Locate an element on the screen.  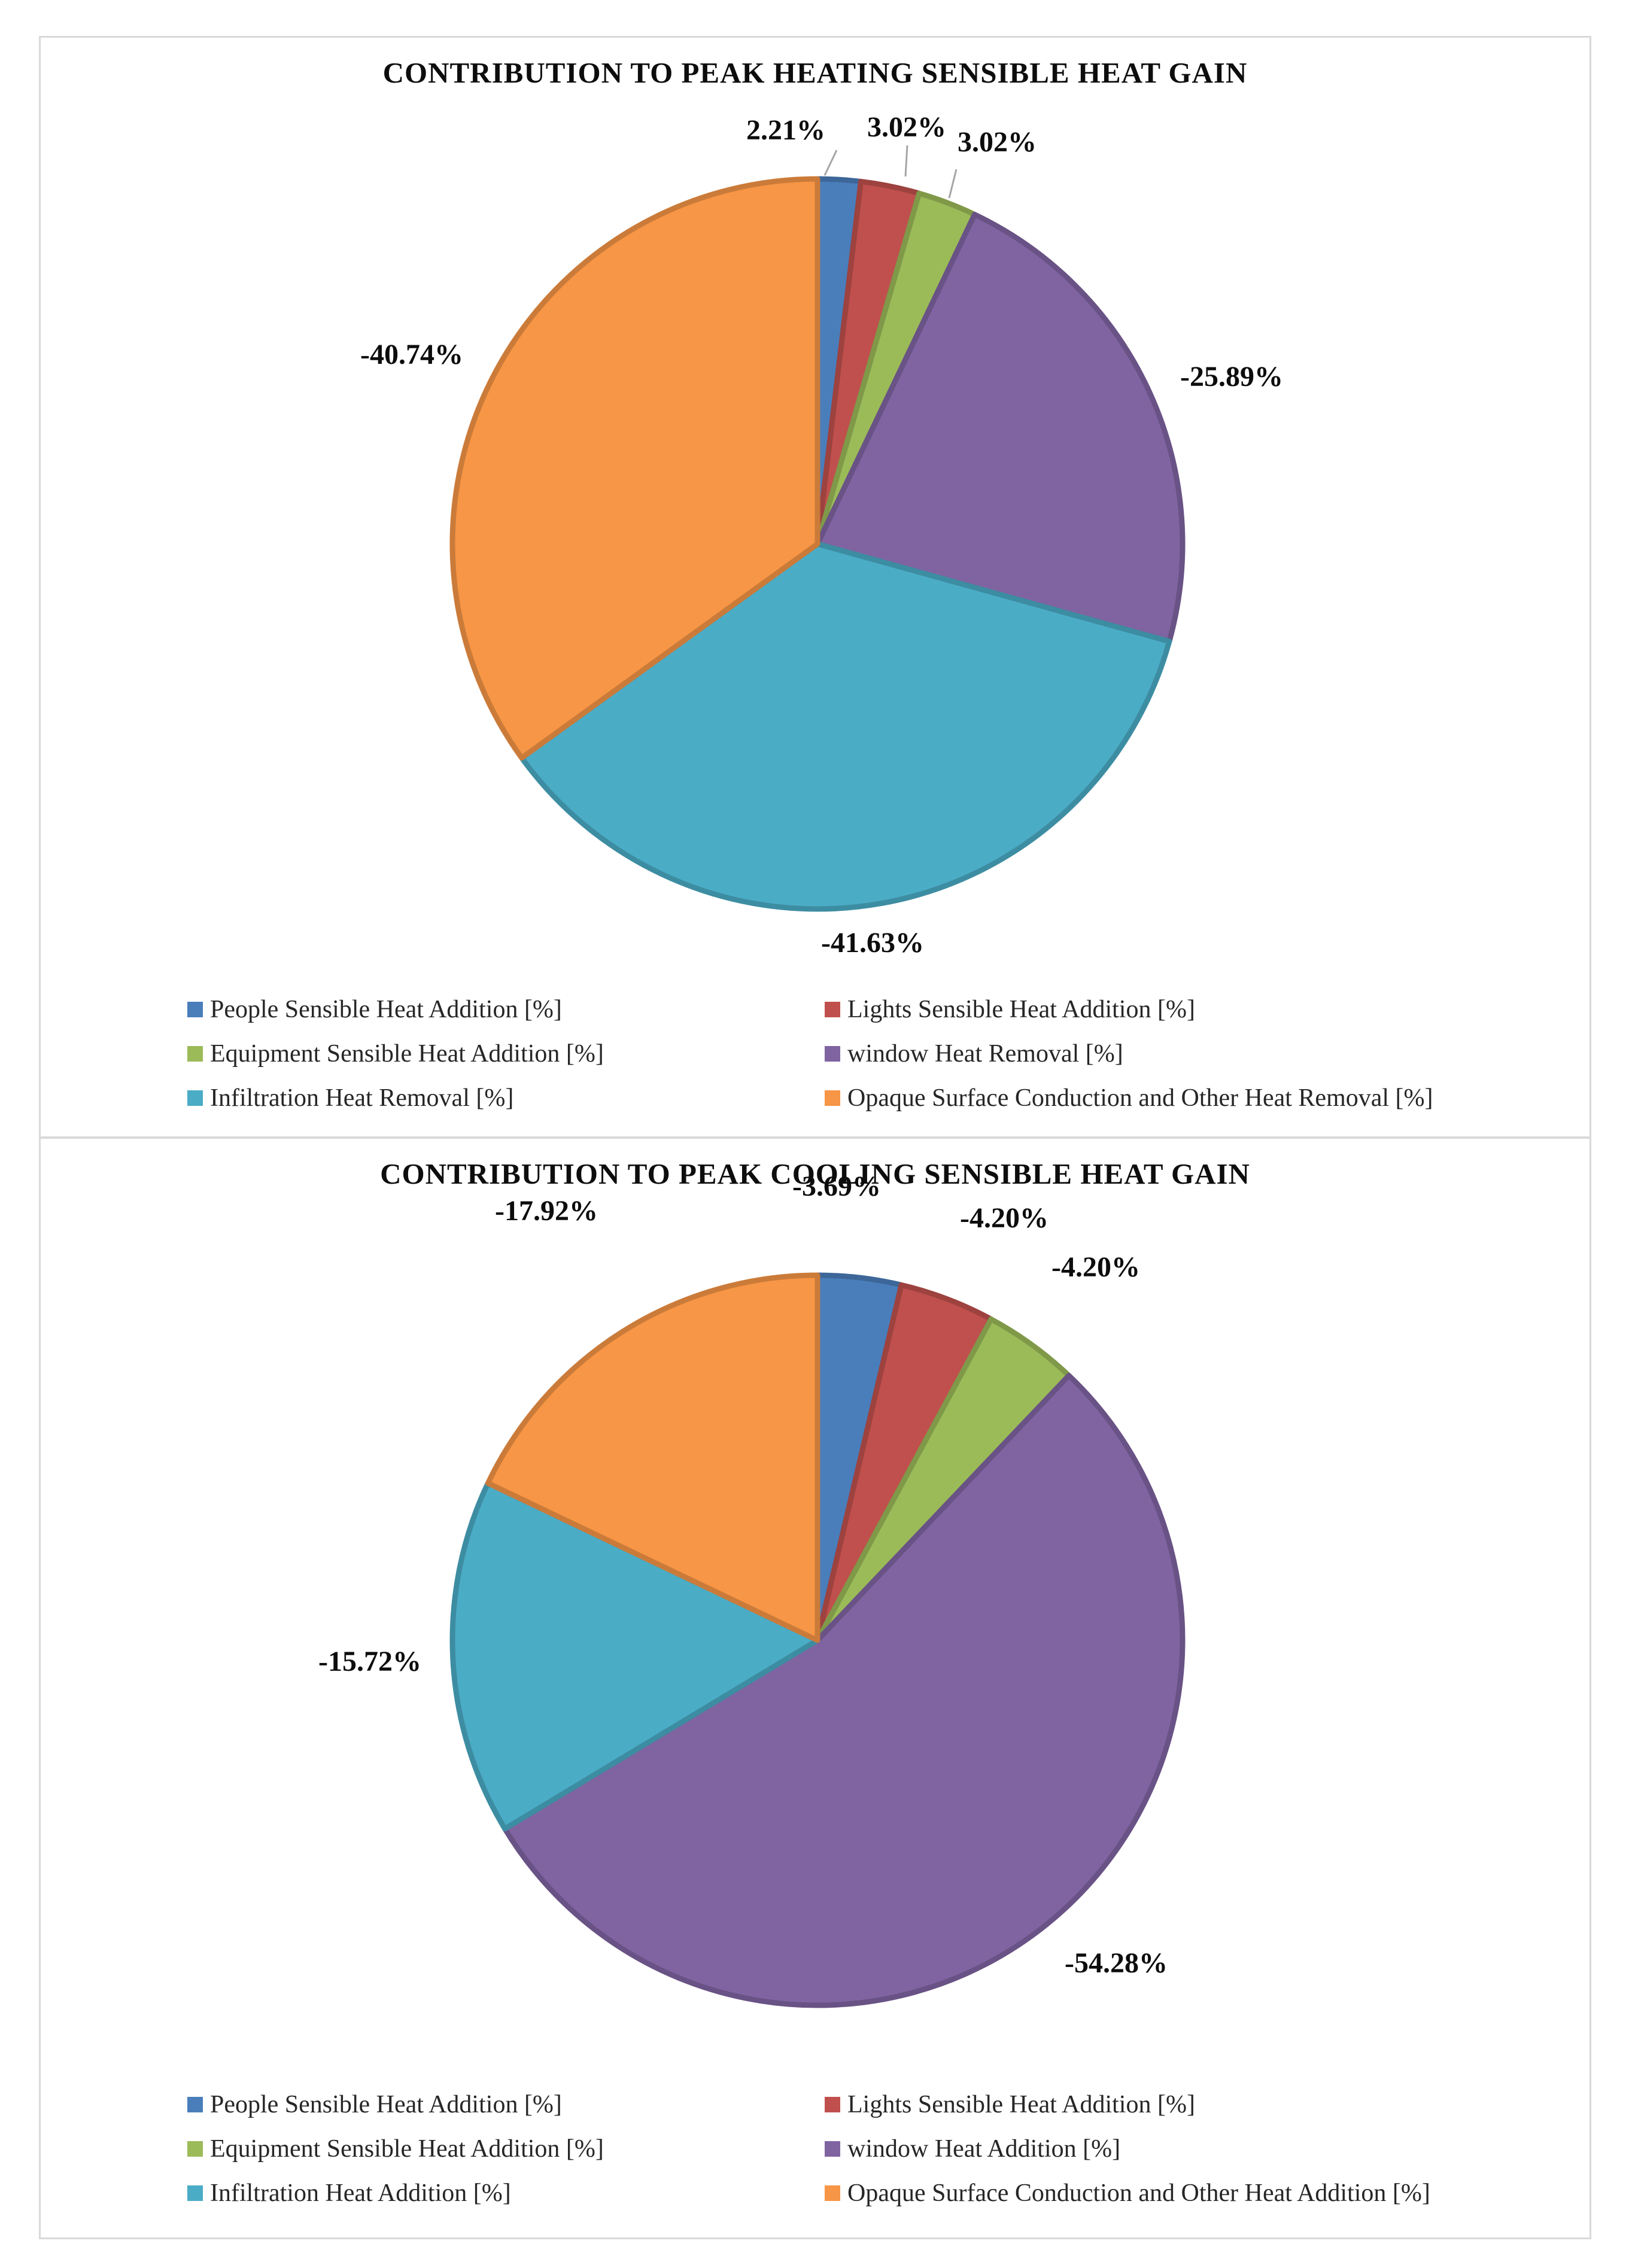
cooling-legend-item-window-heat-addition: window Heat Addition [%] is located at coordinates (972, 2149).